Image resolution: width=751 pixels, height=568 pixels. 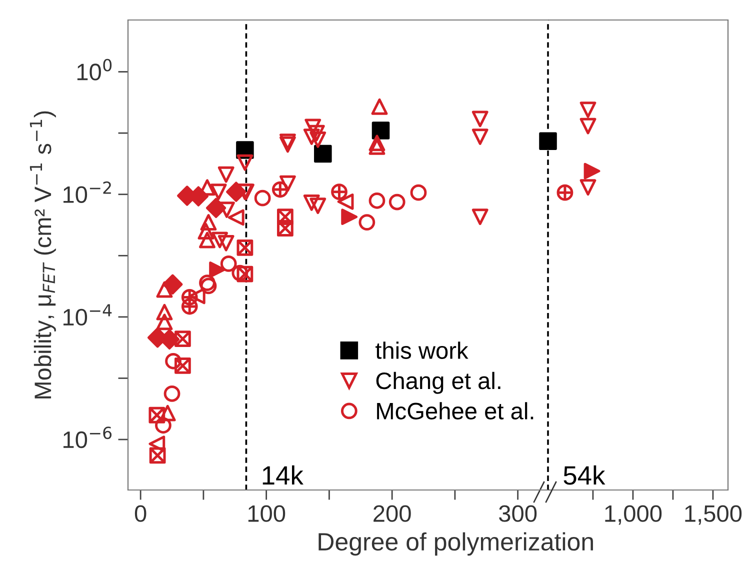 What do you see at coordinates (438, 383) in the screenshot?
I see `legend-label: Chang et al.` at bounding box center [438, 383].